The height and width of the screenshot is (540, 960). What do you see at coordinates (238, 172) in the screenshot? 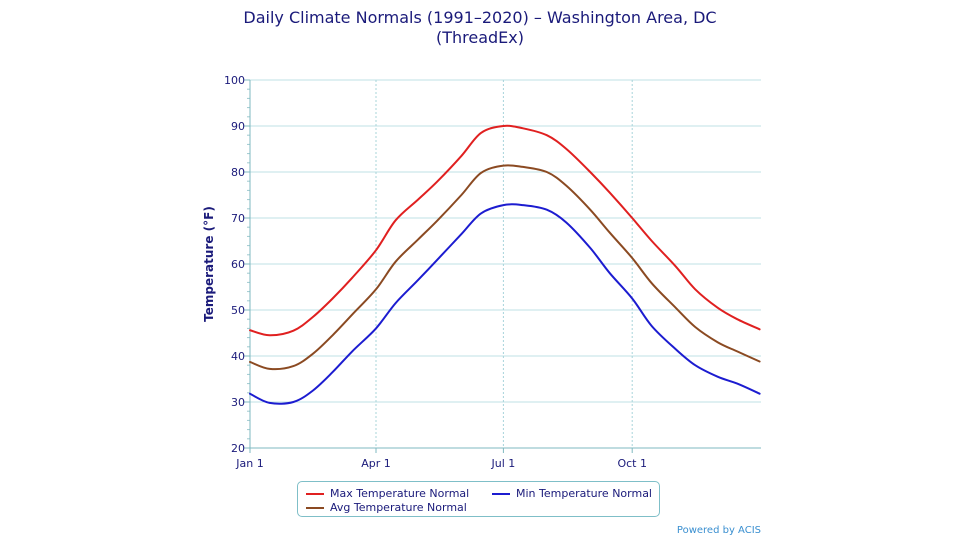
I see `y-tick-label: 80` at bounding box center [238, 172].